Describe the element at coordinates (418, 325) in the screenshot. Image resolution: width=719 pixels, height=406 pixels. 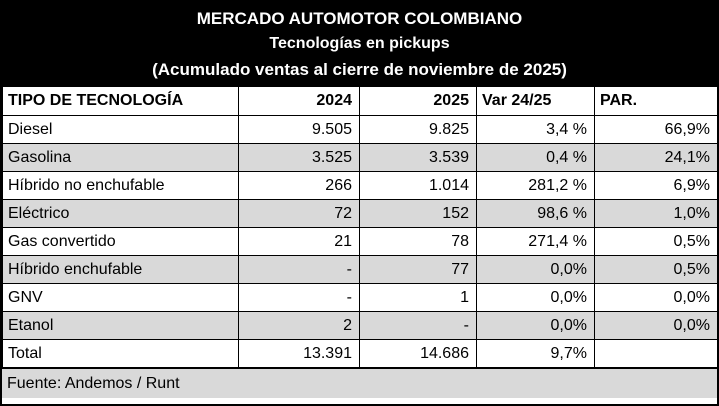
I see `cell-2025: -` at that location.